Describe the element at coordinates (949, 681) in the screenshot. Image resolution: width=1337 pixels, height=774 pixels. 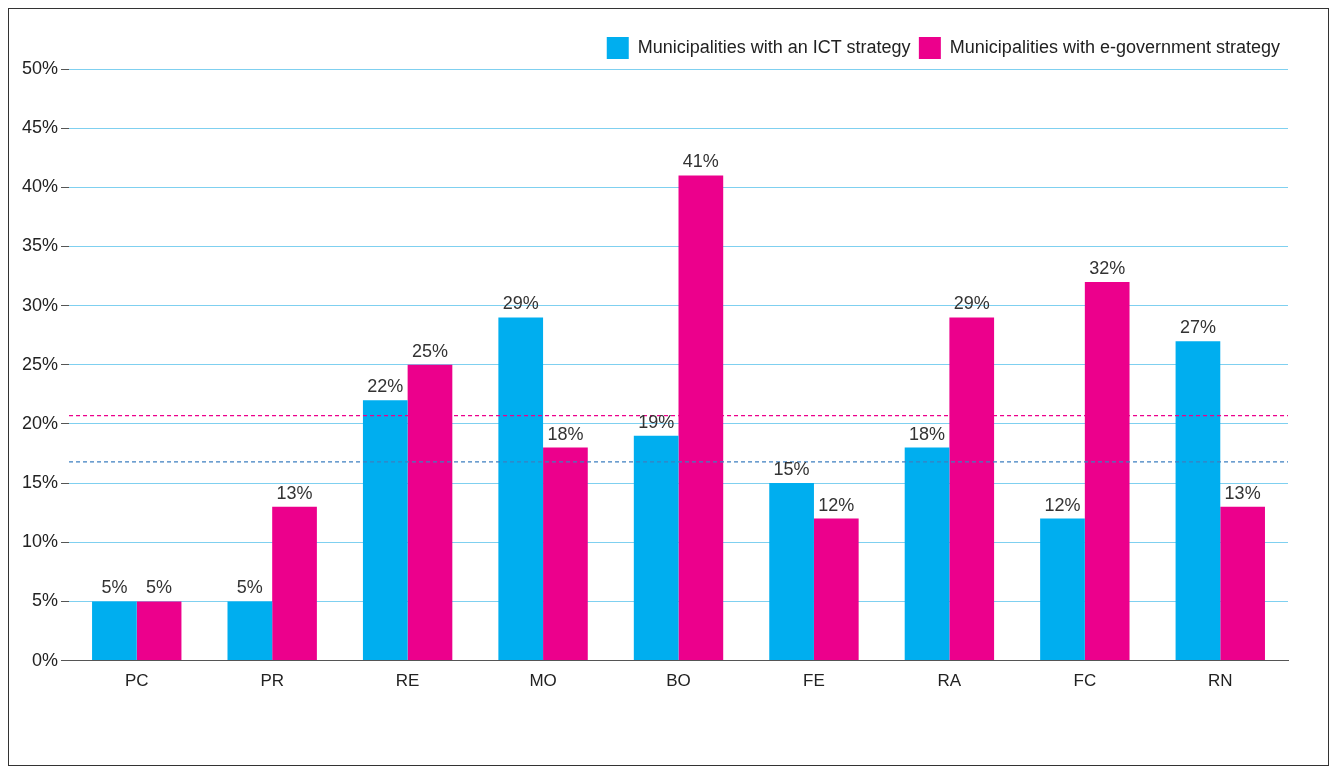
I see `x-tick-label: RA` at that location.